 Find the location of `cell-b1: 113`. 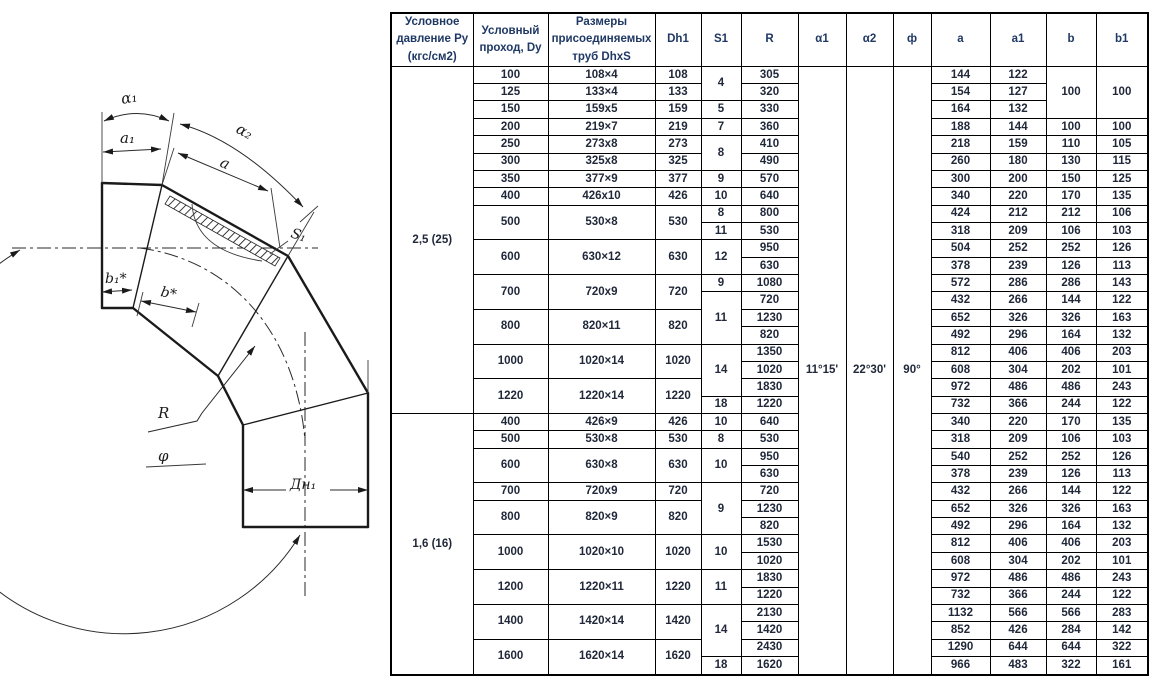

cell-b1: 113 is located at coordinates (1122, 266).